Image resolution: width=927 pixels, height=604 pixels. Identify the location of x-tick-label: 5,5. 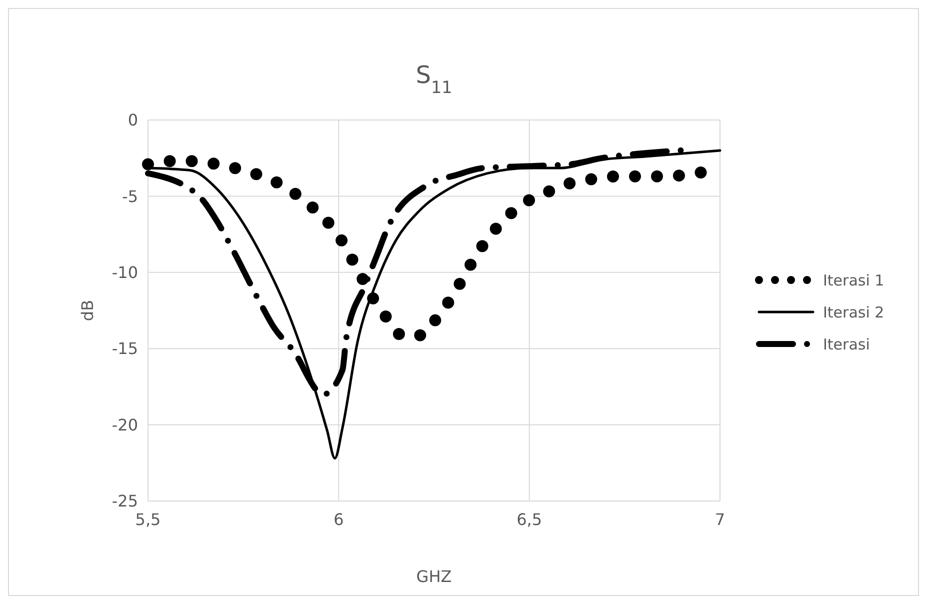
(148, 519).